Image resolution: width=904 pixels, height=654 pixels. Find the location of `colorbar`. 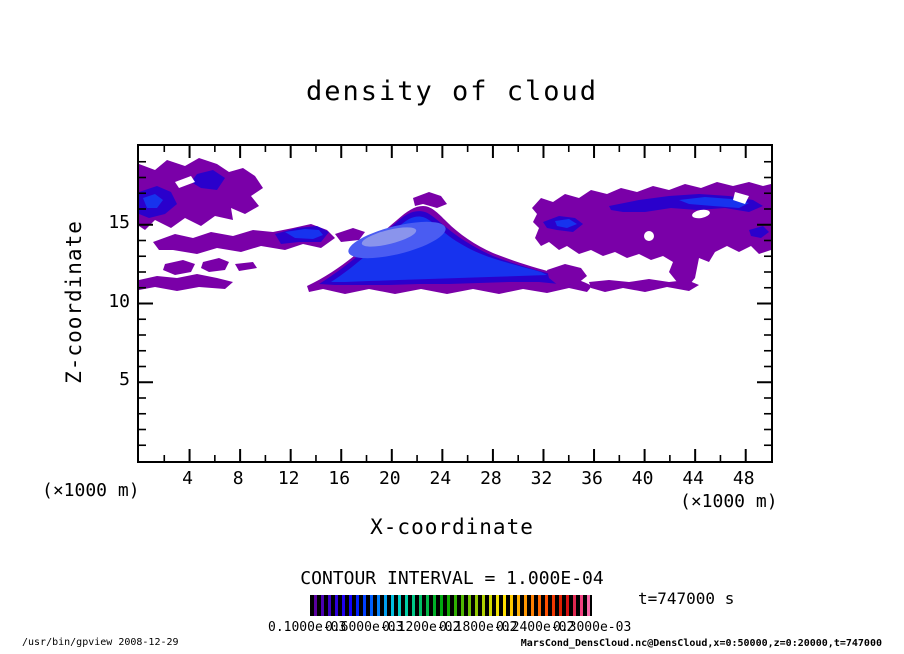

colorbar is located at coordinates (451, 605).